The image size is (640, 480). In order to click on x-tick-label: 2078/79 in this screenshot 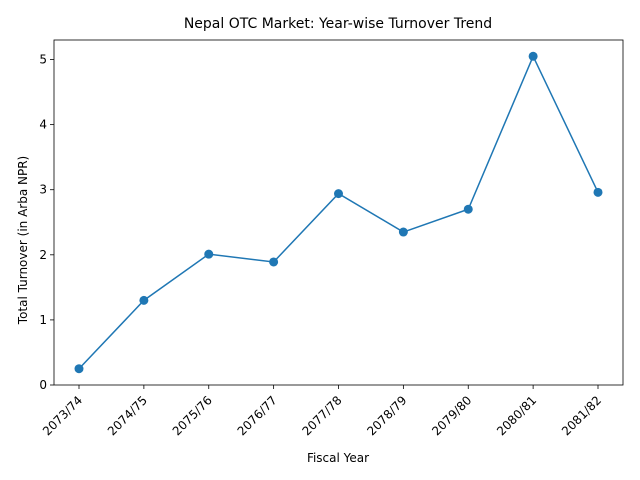, I will do `click(386, 415)`.